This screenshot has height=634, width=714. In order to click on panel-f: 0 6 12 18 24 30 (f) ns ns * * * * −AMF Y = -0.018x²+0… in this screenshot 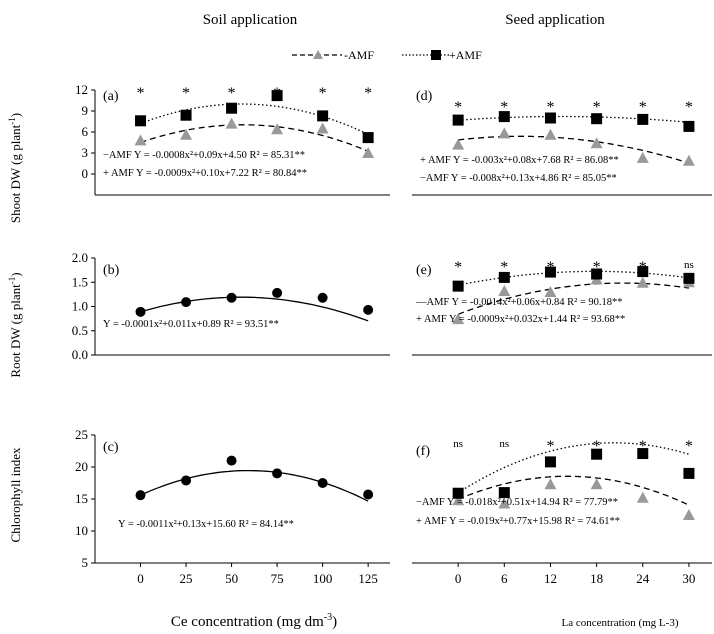, I will do `click(562, 512)`.